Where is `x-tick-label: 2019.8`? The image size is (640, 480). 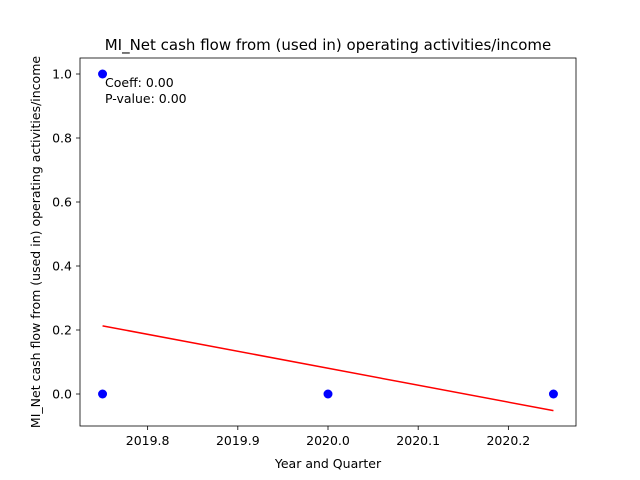
x-tick-label: 2019.8 is located at coordinates (148, 440).